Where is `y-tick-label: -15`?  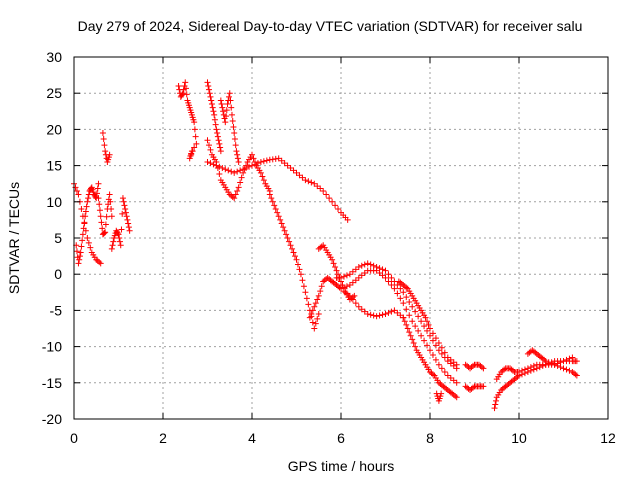
y-tick-label: -15 is located at coordinates (52, 383).